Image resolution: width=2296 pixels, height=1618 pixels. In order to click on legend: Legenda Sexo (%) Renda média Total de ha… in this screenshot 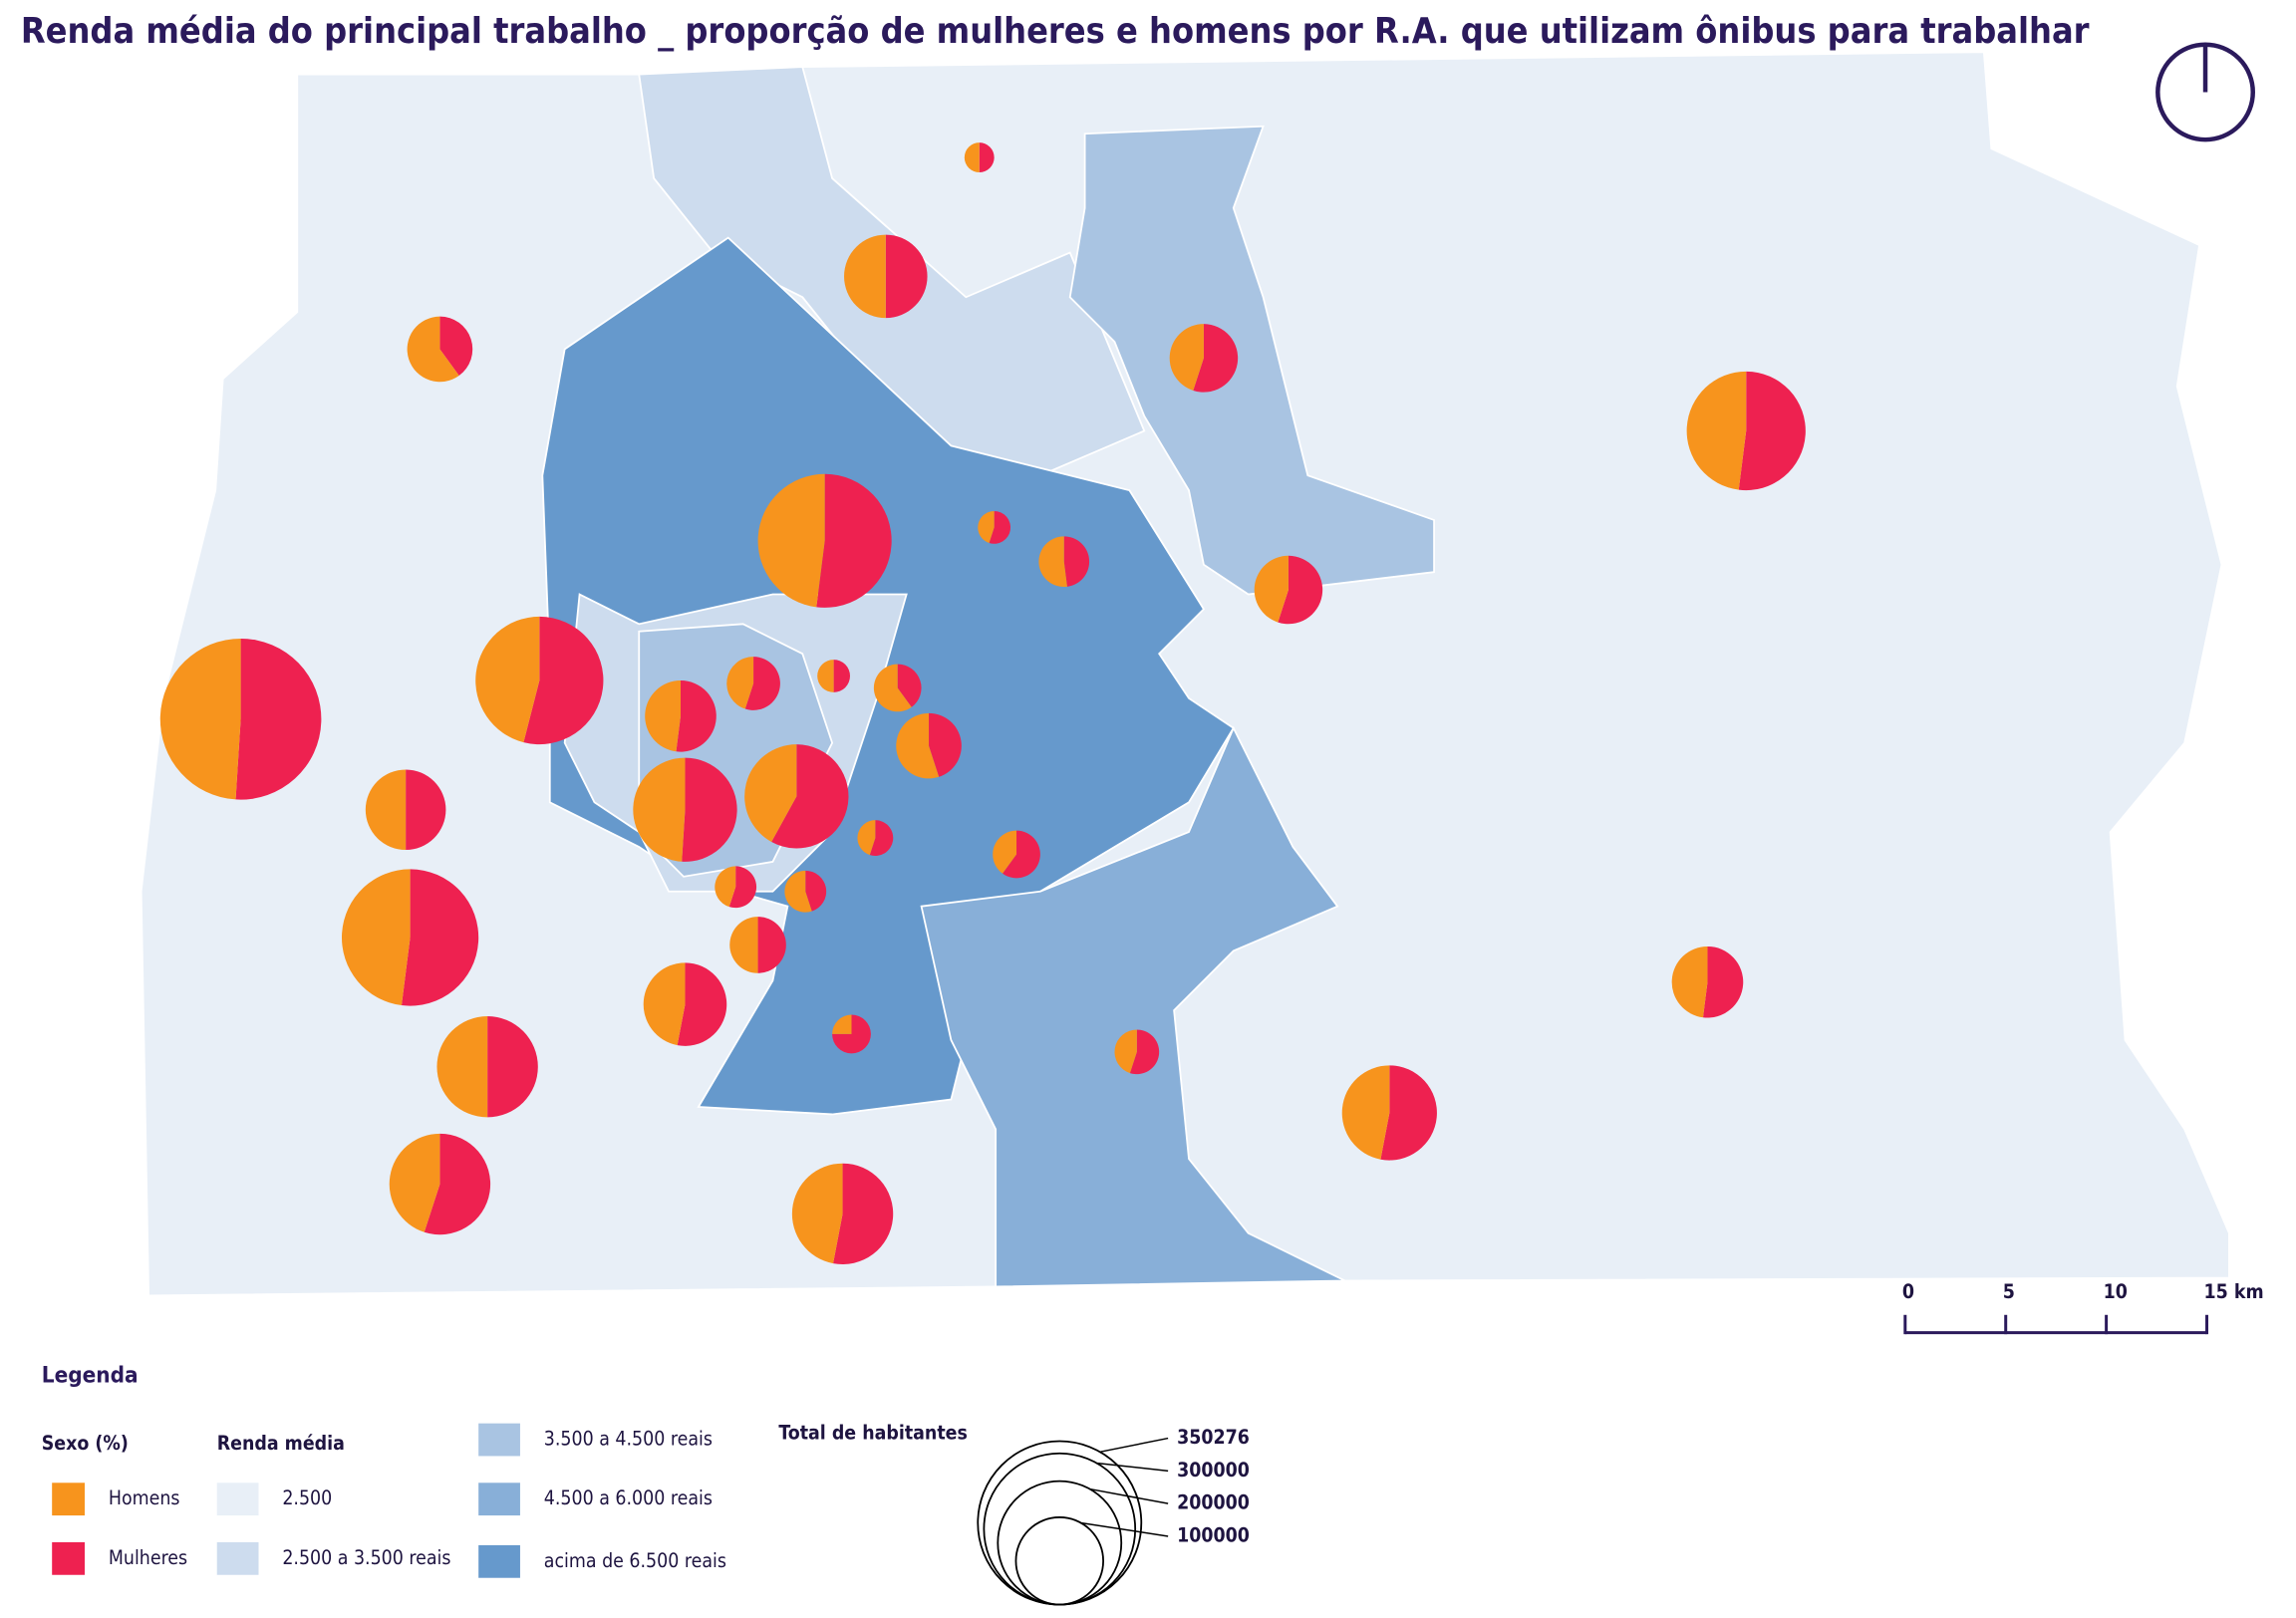, I will do `click(646, 1484)`.